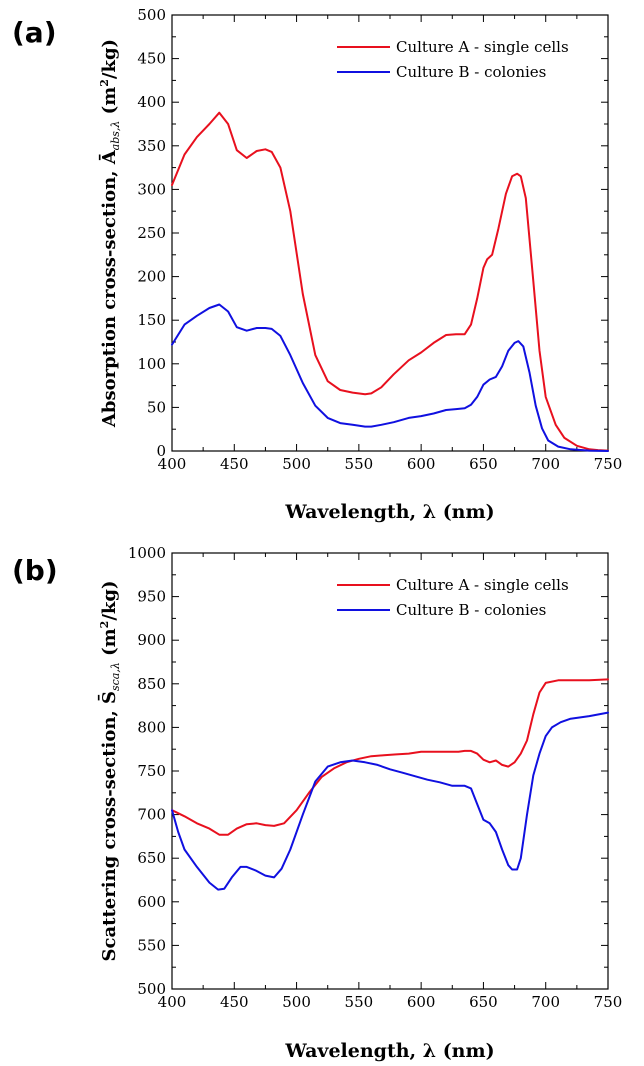 The height and width of the screenshot is (1066, 644). Describe the element at coordinates (151, 902) in the screenshot. I see `y-tick-label: 600` at that location.